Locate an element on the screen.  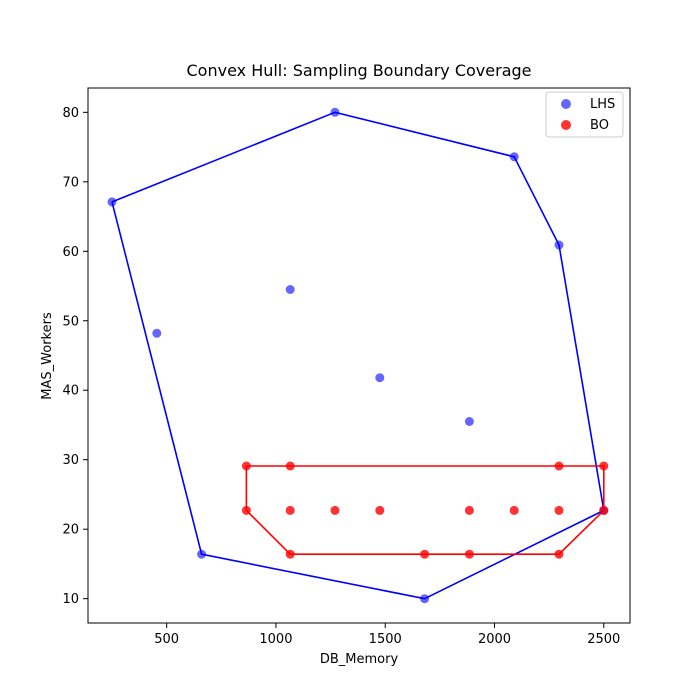
y-axis-label: MAS_Workers is located at coordinates (47, 356).